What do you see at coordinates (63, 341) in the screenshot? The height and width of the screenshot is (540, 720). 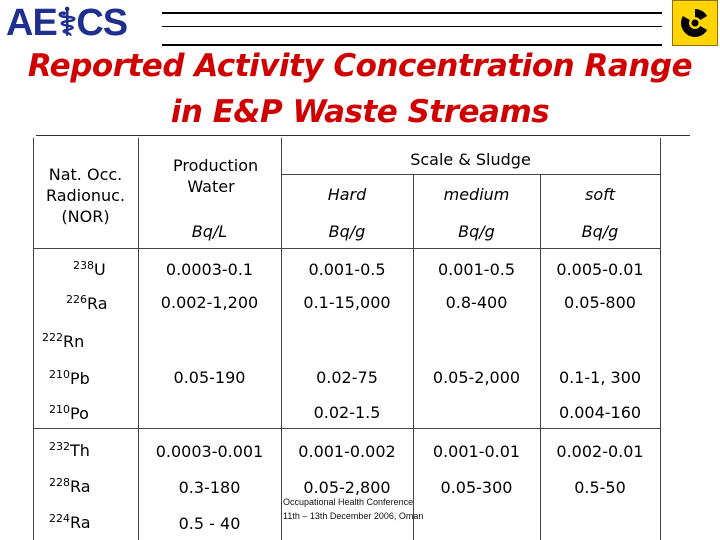 I see `nuclide-label: 222Rn` at bounding box center [63, 341].